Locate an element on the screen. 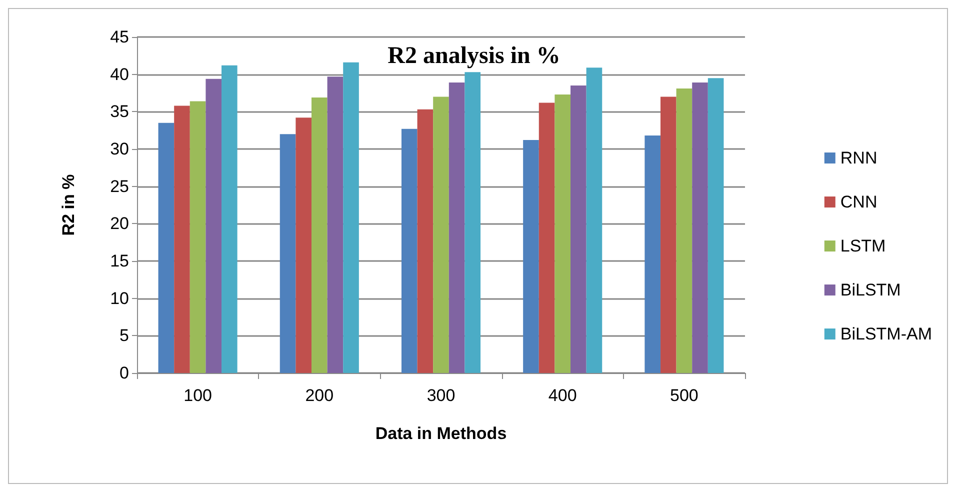 This screenshot has height=492, width=957. legend-label: BiLSTM-AM is located at coordinates (886, 334).